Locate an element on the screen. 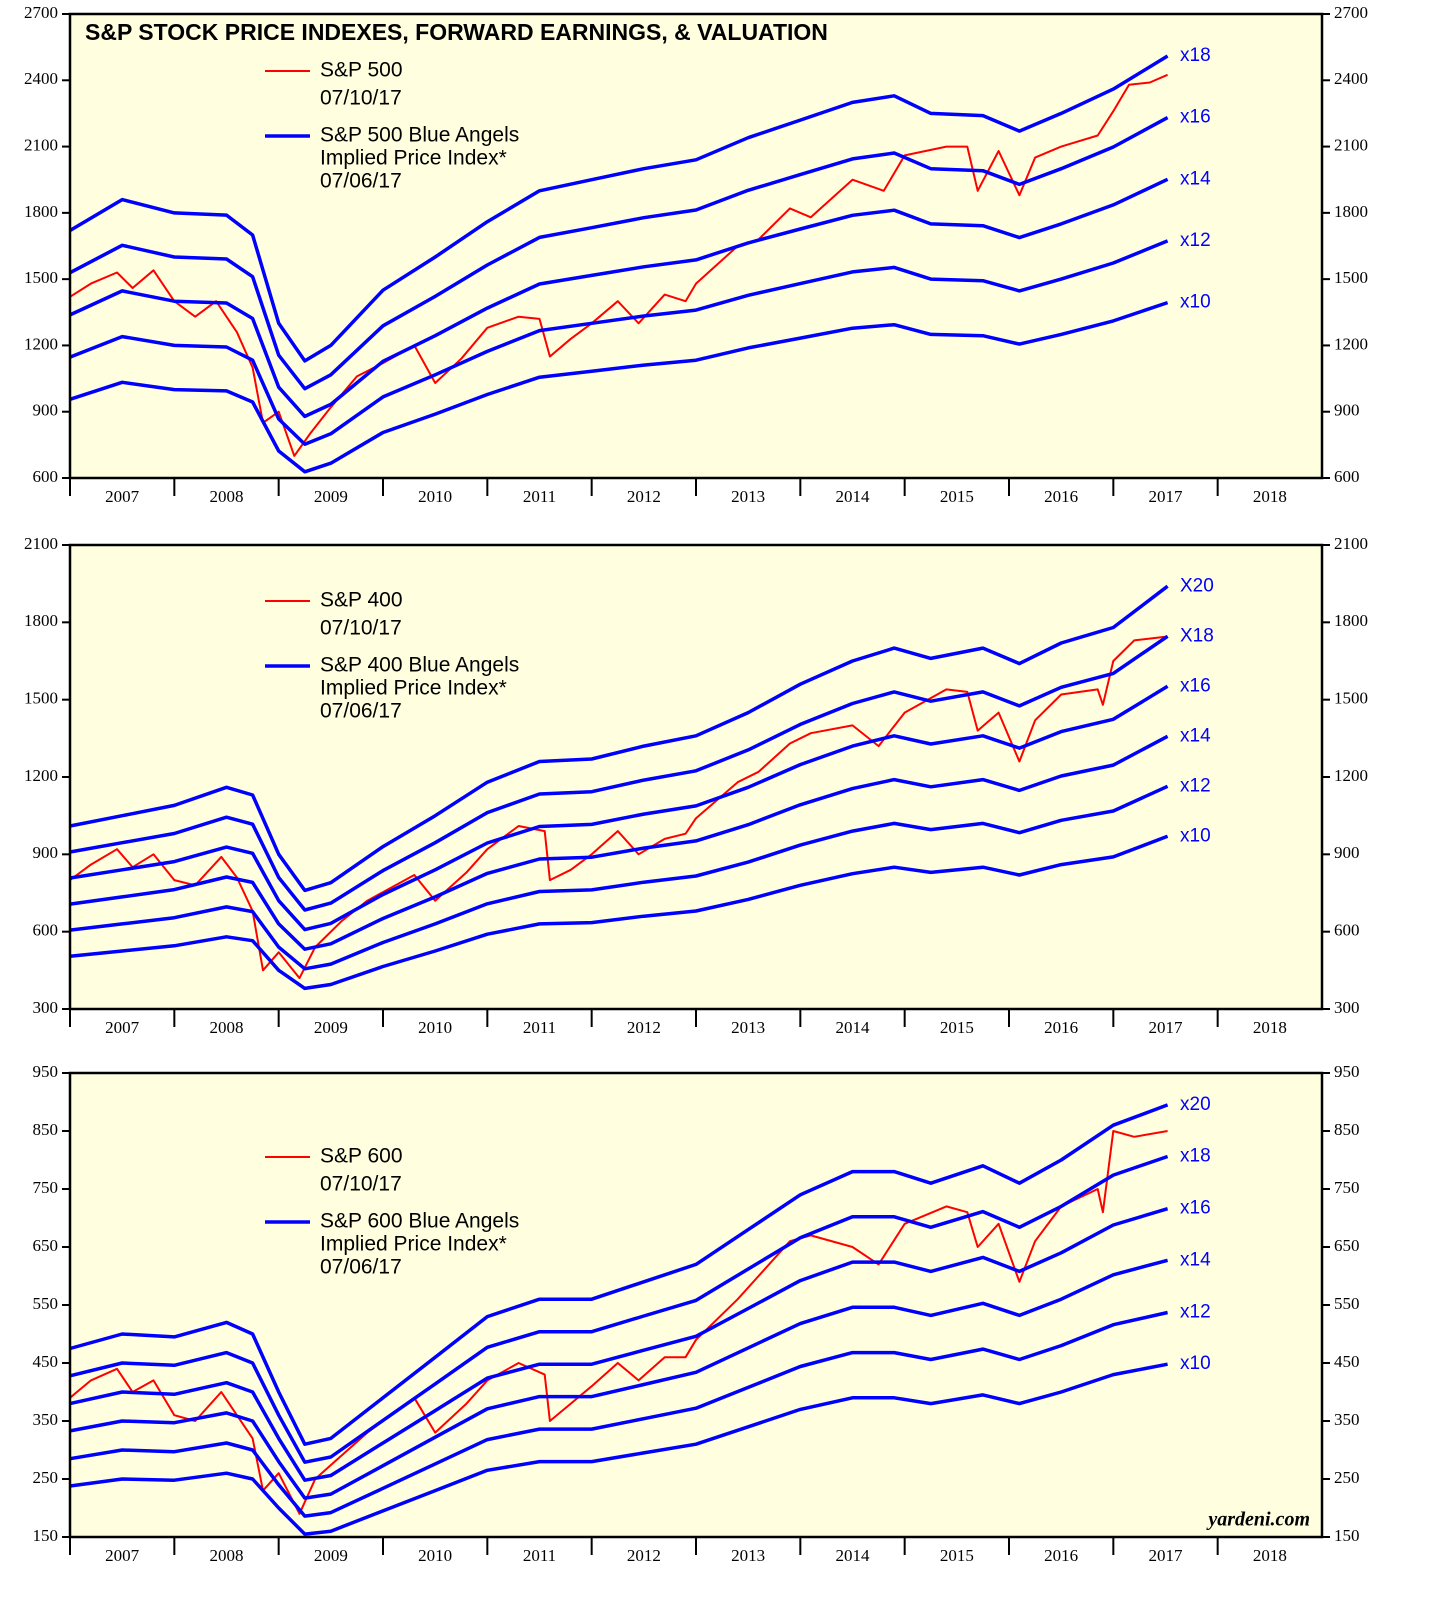  multiple-label: x18 is located at coordinates (1195, 55).